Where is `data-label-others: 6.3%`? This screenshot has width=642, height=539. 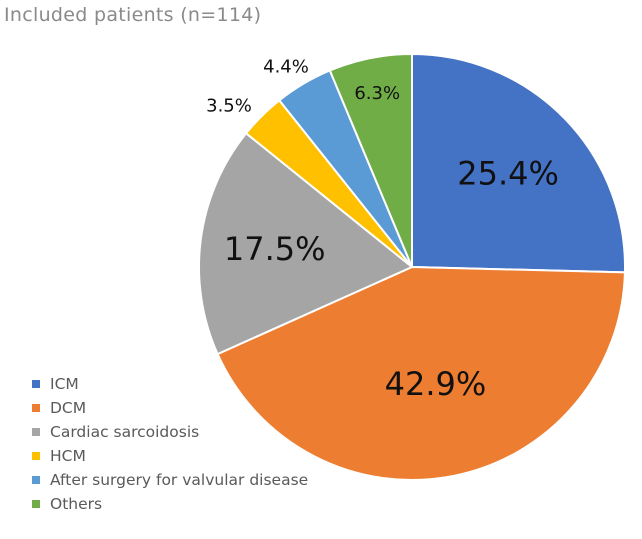 data-label-others: 6.3% is located at coordinates (377, 93).